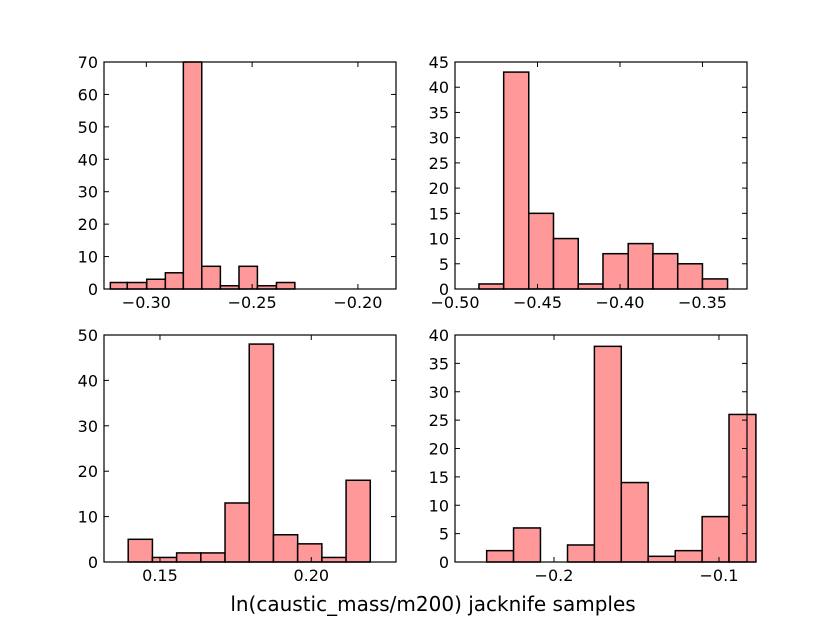 The width and height of the screenshot is (830, 623). Describe the element at coordinates (146, 302) in the screenshot. I see `x-tick-label: −0.30` at that location.